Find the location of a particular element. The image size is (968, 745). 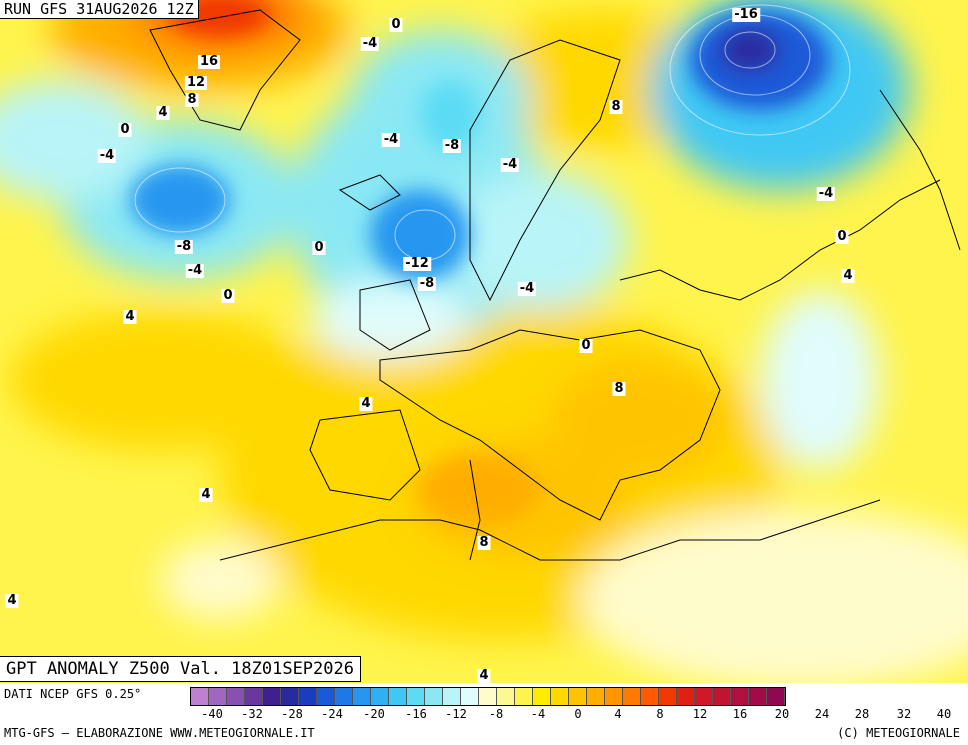

contour-label: 12 is located at coordinates (196, 82).